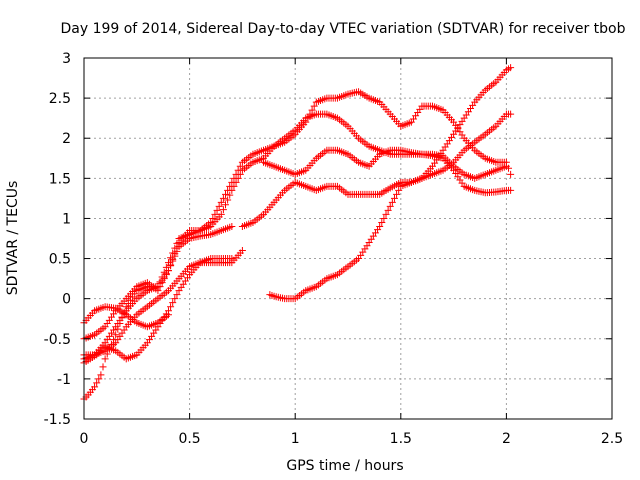 The image size is (640, 480). I want to click on x-tick-label: 1.5, so click(401, 439).